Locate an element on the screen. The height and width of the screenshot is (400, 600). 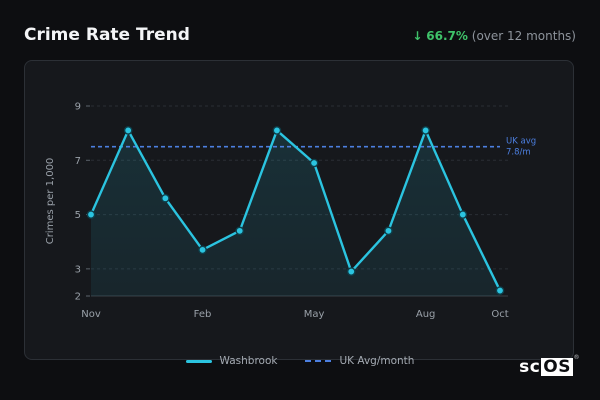
x-tick-label: Nov is located at coordinates (91, 314).